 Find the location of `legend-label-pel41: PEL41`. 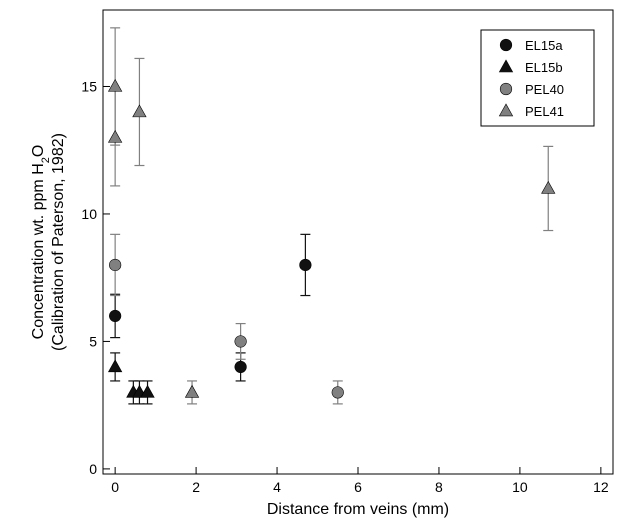

legend-label-pel41: PEL41 is located at coordinates (544, 111).